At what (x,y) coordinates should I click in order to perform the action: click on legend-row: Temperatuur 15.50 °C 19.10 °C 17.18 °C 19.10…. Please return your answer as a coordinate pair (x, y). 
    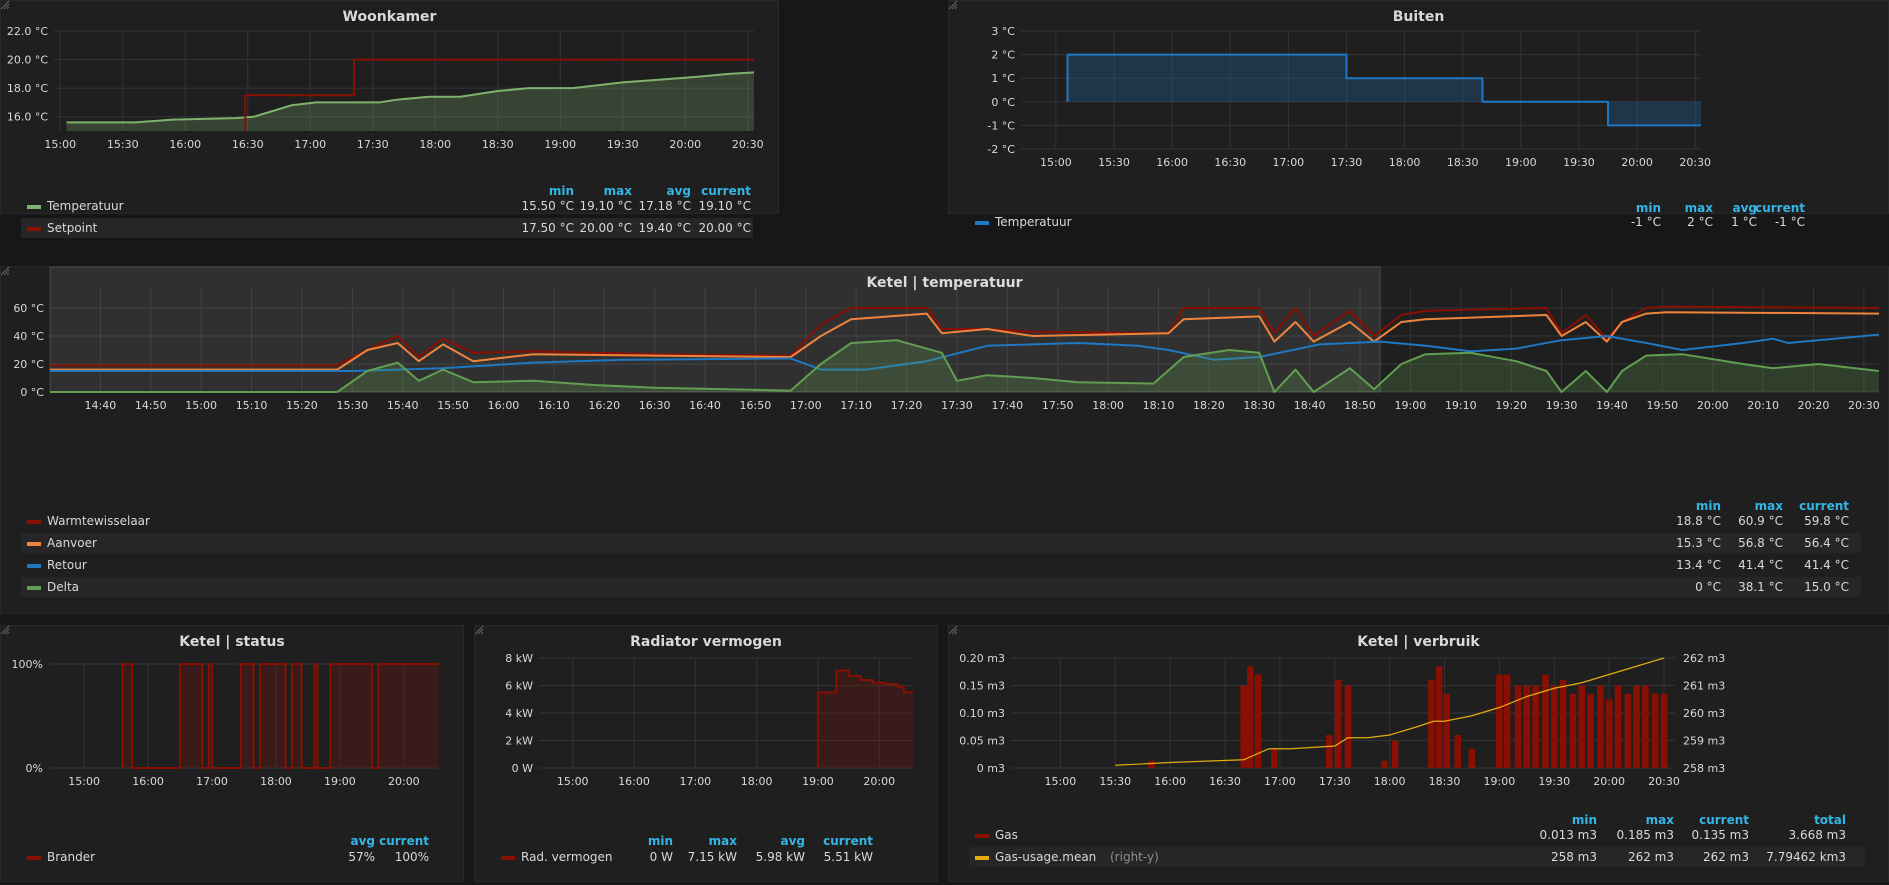
    Looking at the image, I should click on (387, 206).